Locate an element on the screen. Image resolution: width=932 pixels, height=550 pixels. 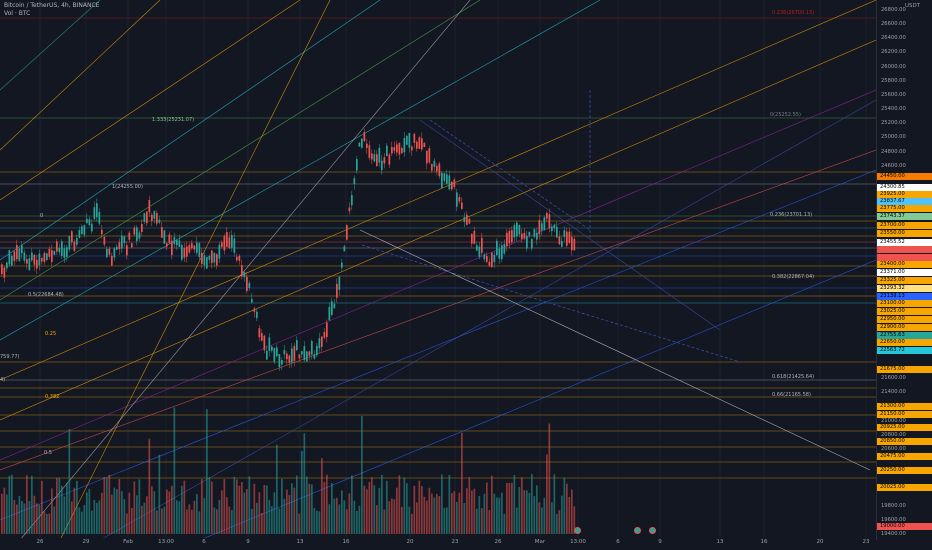
price-axis-label: 25800.00 is located at coordinates (893, 80).